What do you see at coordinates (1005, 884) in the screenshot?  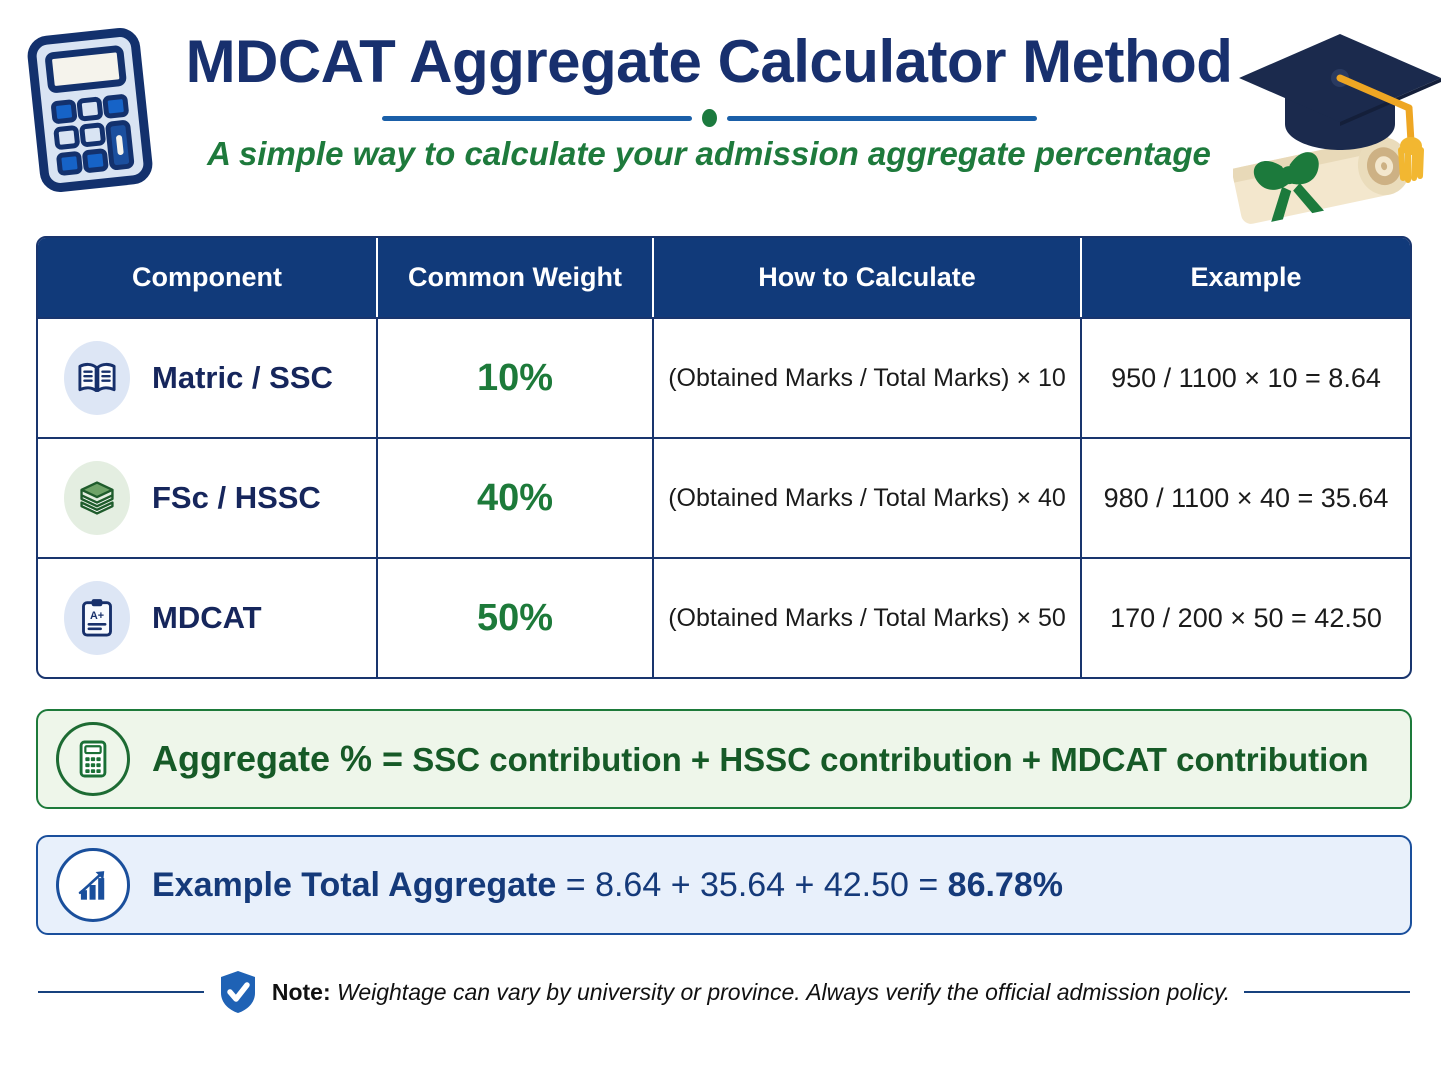 I see `total-value: 86.78%` at bounding box center [1005, 884].